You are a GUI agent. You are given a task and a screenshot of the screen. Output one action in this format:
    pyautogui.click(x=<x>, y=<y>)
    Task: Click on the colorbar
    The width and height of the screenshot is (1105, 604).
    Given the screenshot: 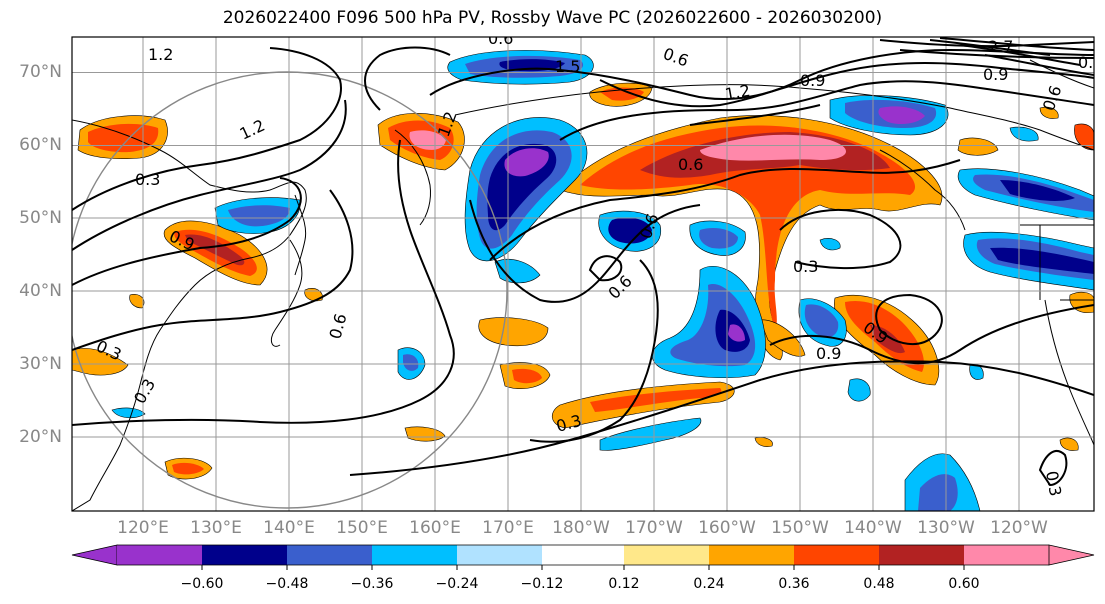 What is the action you would take?
    pyautogui.click(x=583, y=557)
    